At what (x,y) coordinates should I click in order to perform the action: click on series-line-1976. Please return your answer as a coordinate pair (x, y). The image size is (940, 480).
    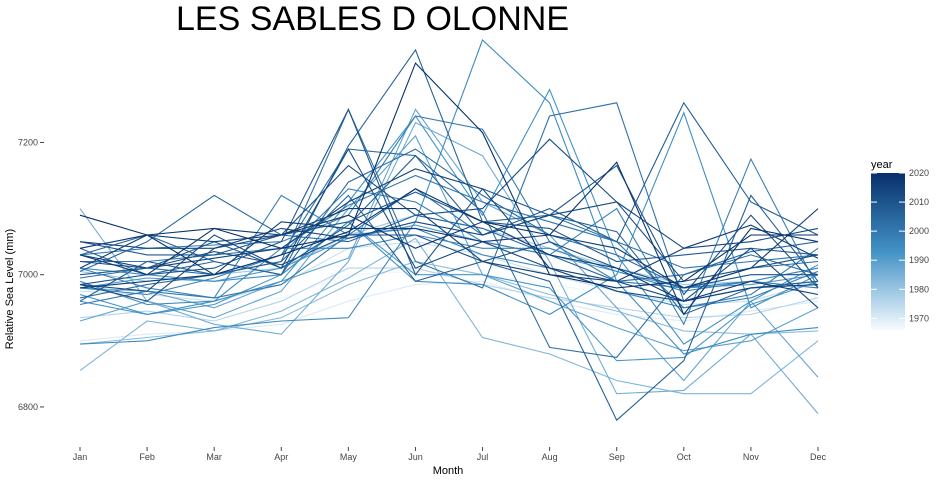
    Looking at the image, I should click on (449, 294).